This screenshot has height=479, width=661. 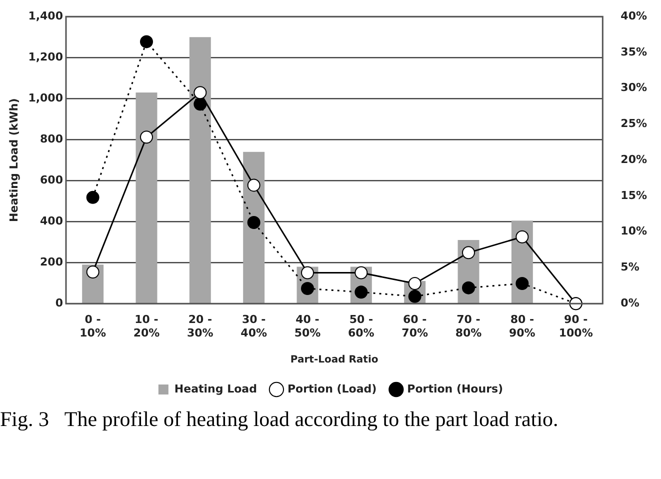 I want to click on y2-tick-label: 0%, so click(x=630, y=303).